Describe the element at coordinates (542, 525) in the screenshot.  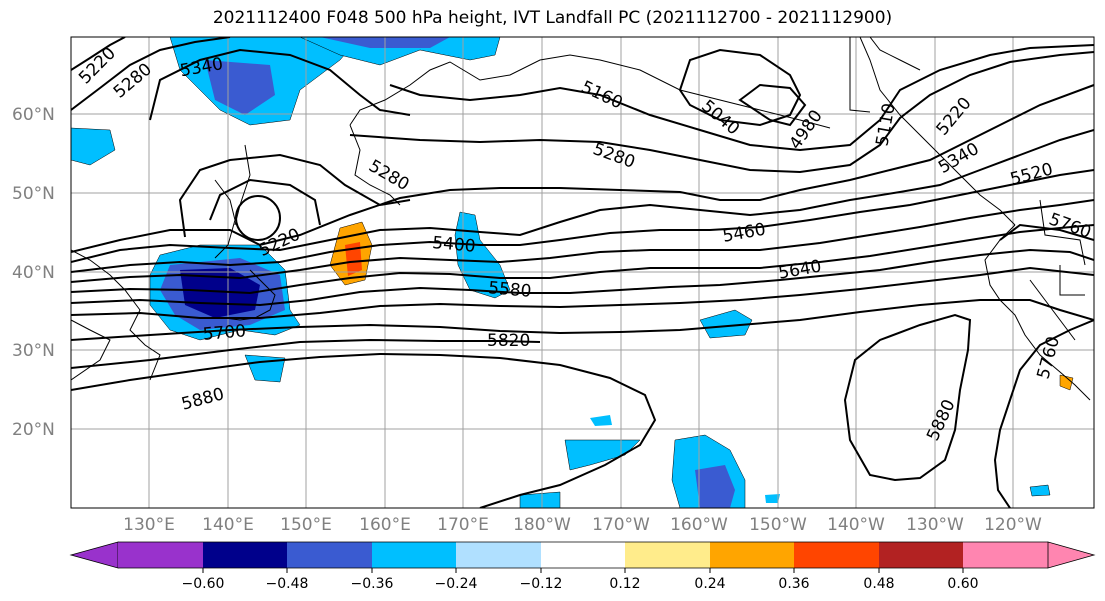
I see `lon-label: 180°W` at that location.